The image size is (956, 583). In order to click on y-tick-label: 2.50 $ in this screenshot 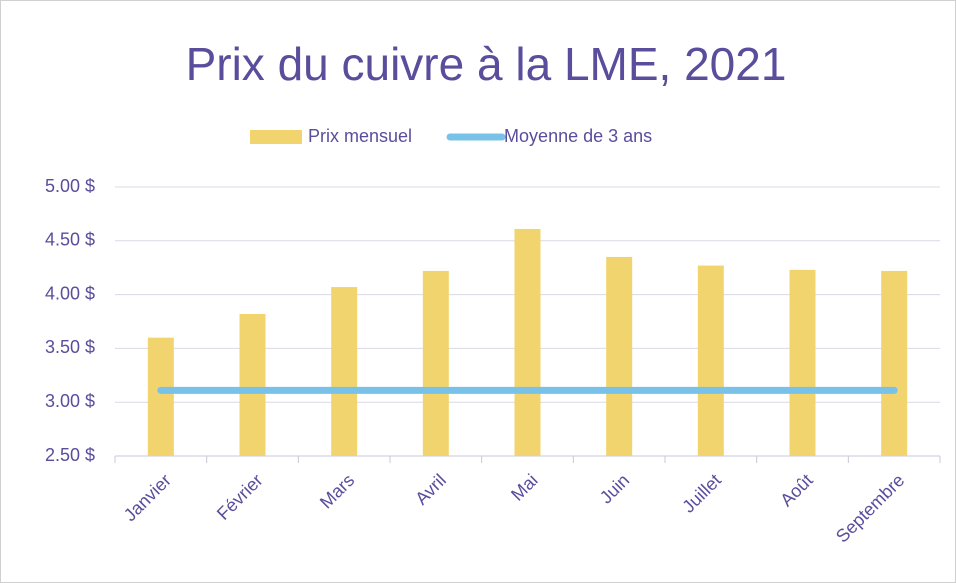, I will do `click(70, 455)`.